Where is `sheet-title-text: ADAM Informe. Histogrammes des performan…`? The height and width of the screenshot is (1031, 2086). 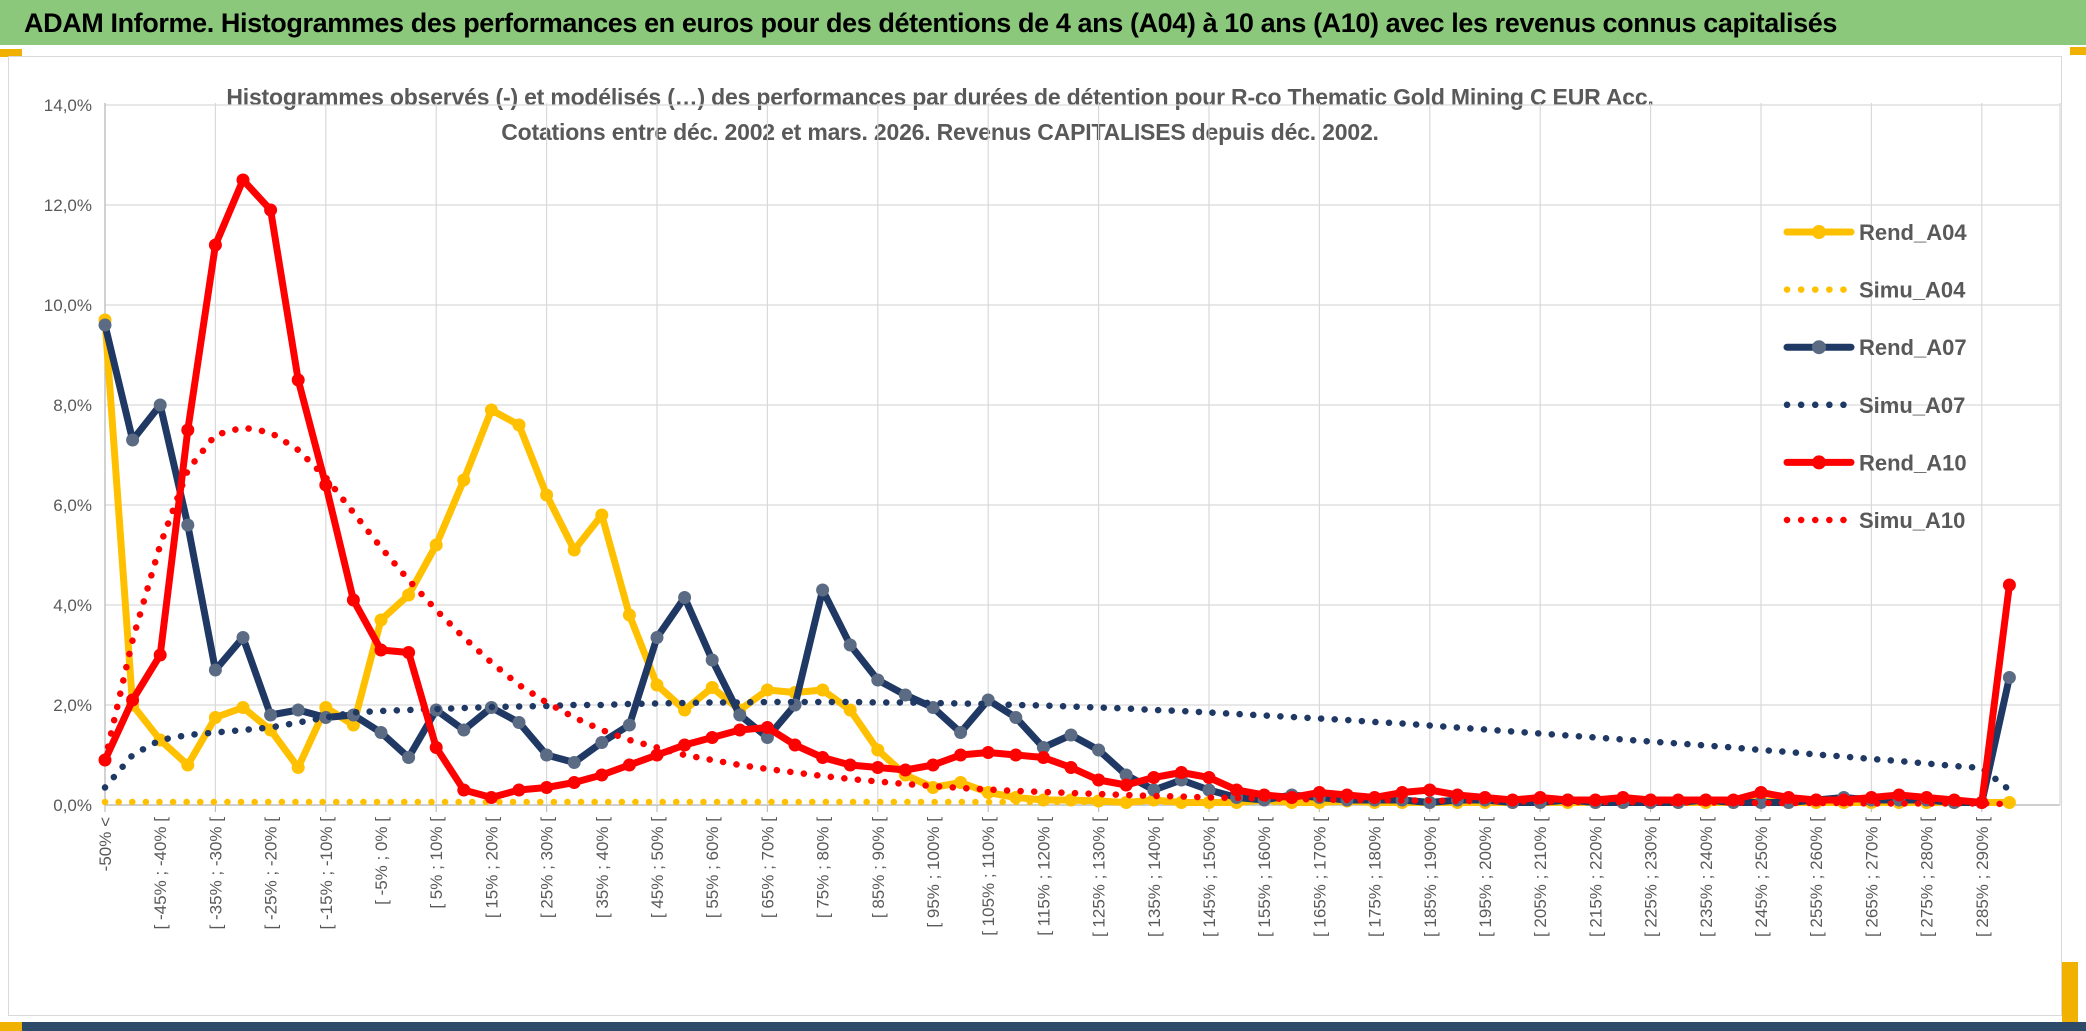
sheet-title-text: ADAM Informe. Histogrammes des performan… is located at coordinates (930, 23).